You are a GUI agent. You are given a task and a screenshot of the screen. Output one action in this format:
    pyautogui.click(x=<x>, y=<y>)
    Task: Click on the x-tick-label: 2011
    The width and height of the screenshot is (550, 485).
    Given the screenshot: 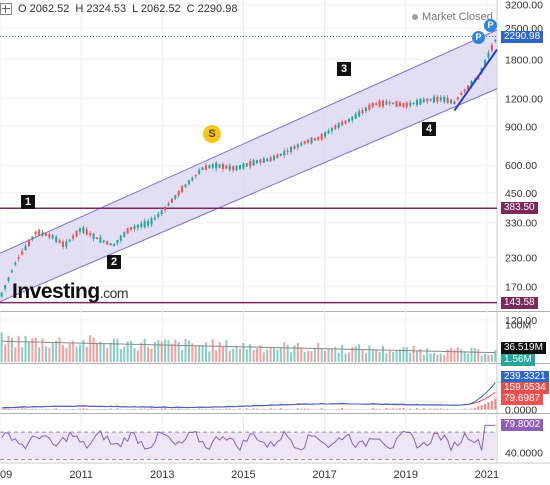 What is the action you would take?
    pyautogui.click(x=81, y=475)
    